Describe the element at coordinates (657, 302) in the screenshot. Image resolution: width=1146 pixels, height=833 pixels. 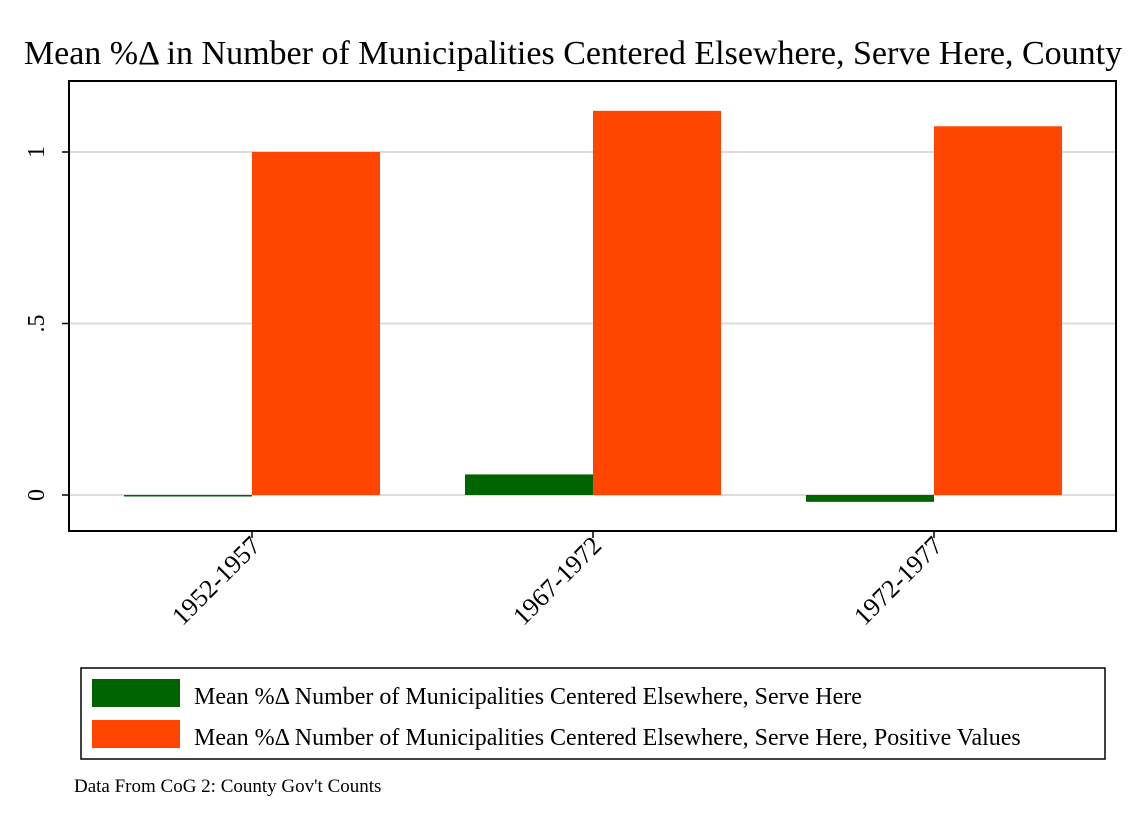
I see `bar-series-2-1967-1972` at that location.